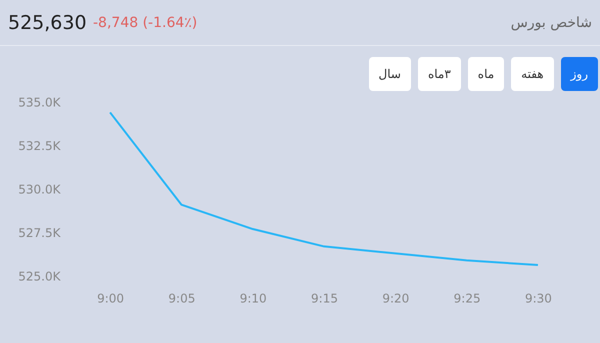  I want to click on y-tick-label: 530.0K, so click(40, 189).